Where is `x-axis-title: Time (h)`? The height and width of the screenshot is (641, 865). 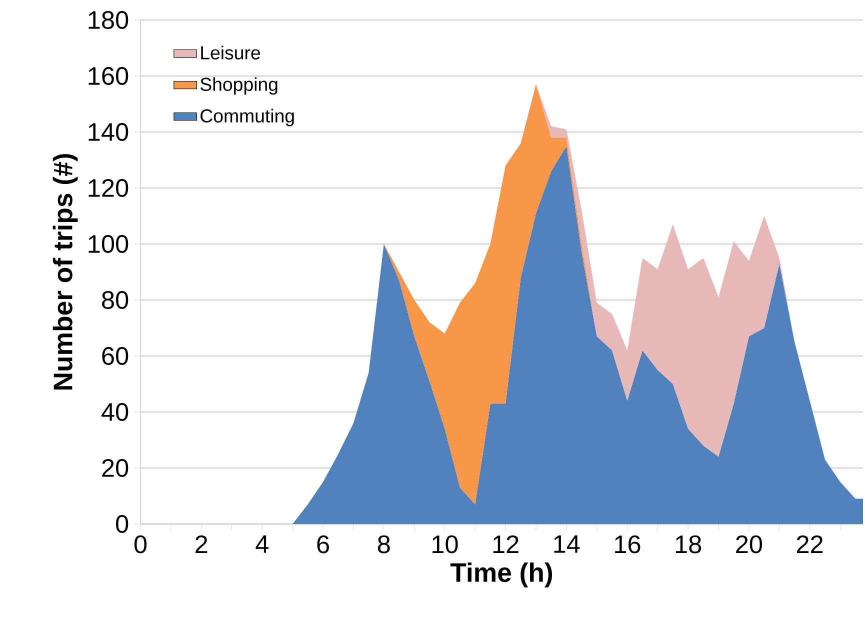 x-axis-title: Time (h) is located at coordinates (501, 575).